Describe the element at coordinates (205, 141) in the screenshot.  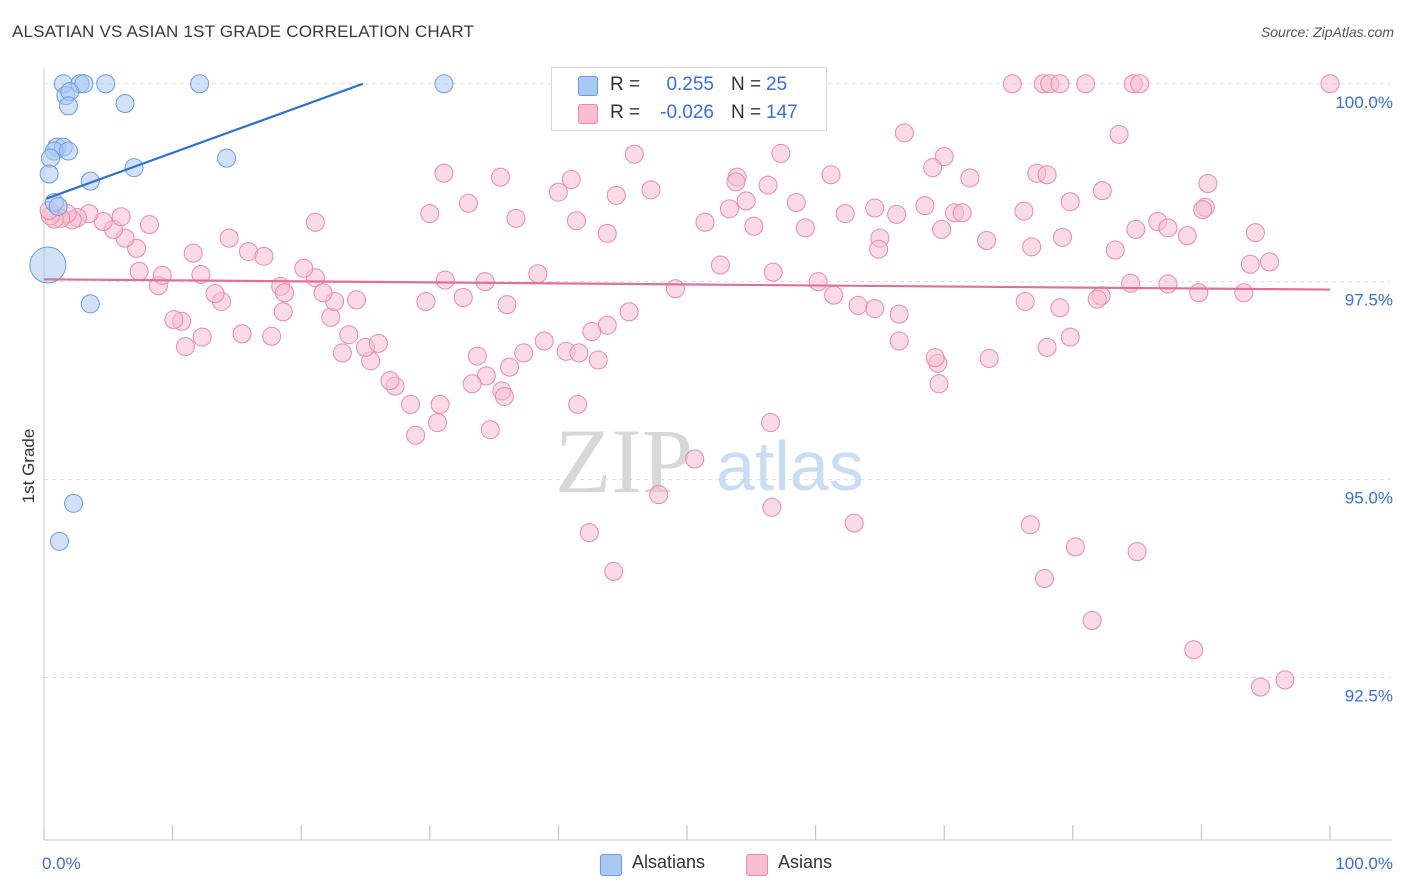
I see `alsatians-trend-line` at that location.